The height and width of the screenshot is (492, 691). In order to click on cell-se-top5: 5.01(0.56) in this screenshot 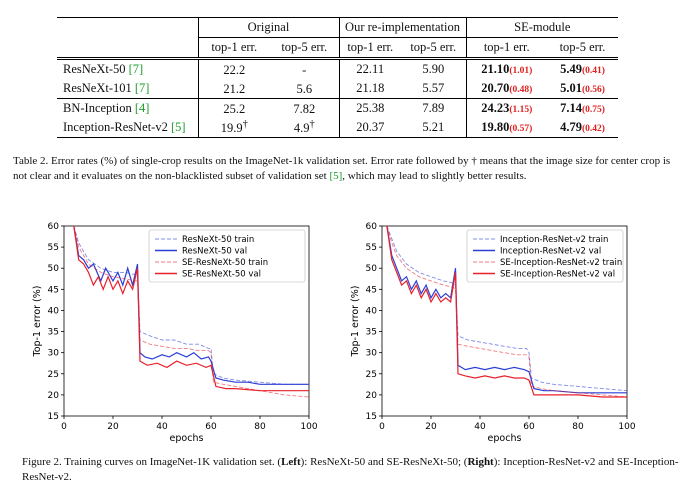, I will do `click(582, 89)`.